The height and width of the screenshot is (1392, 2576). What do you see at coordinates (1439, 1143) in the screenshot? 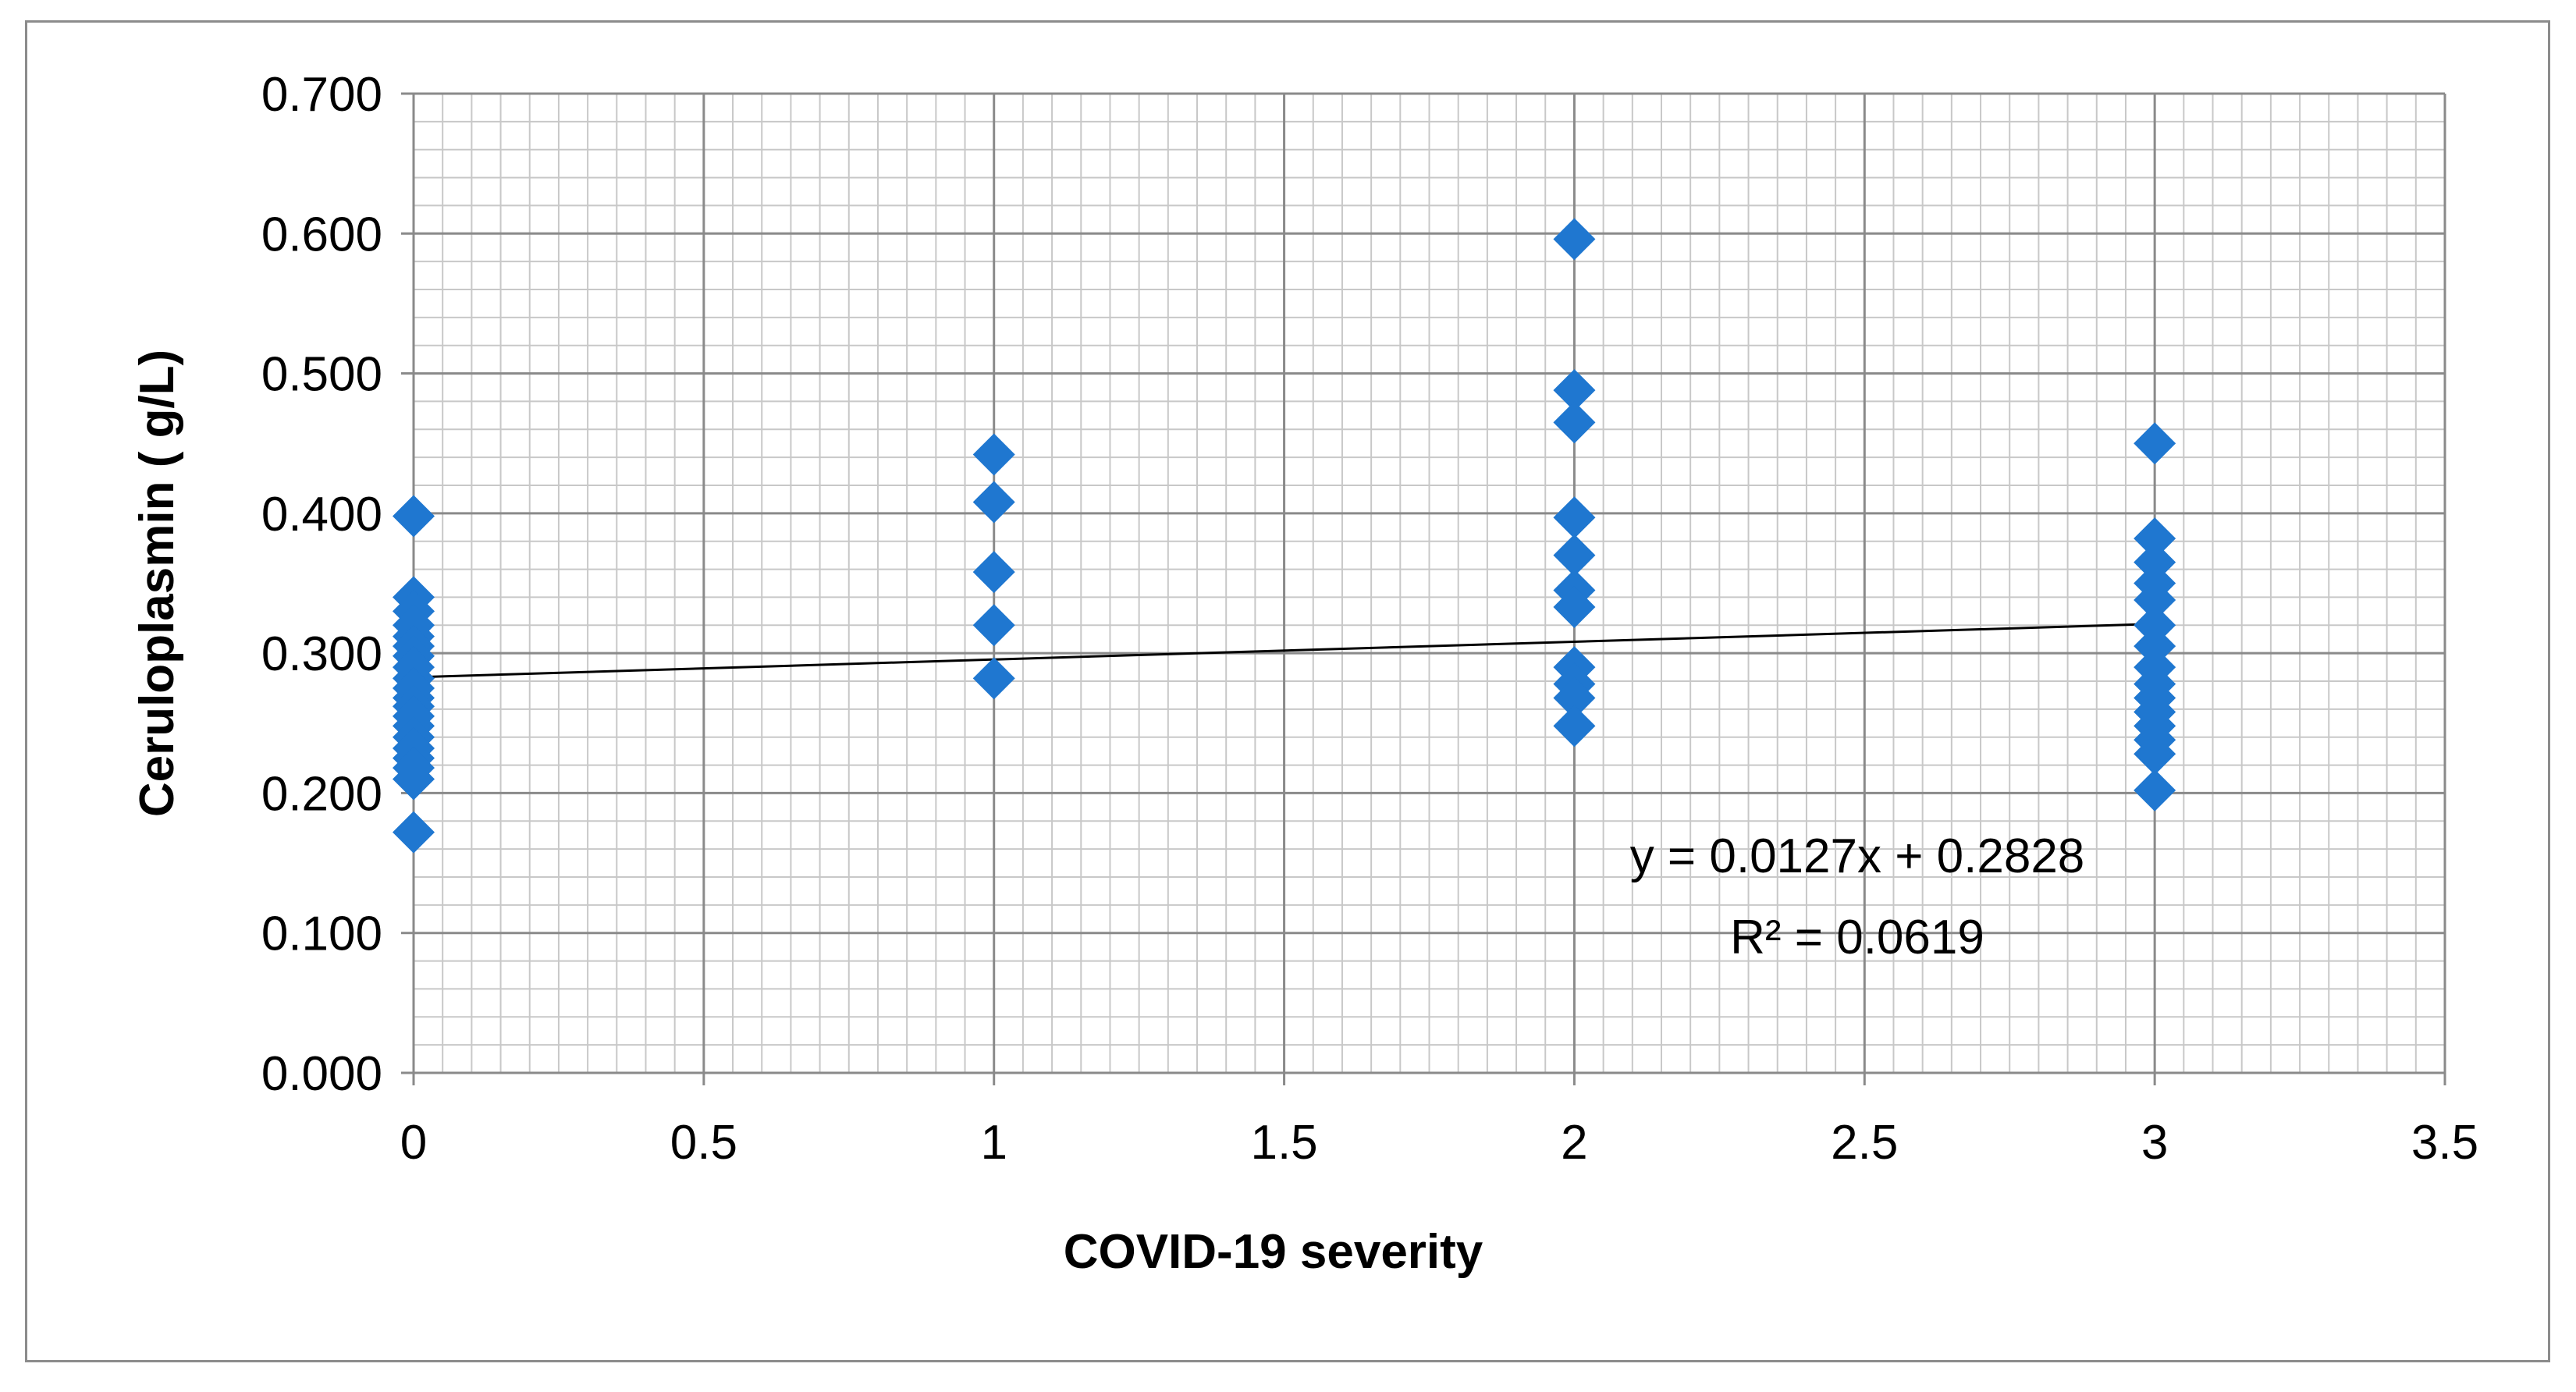
I see `x-axis-tick-labels: 0 0.5 1 1.5 2 2.5 3 3.5` at bounding box center [1439, 1143].